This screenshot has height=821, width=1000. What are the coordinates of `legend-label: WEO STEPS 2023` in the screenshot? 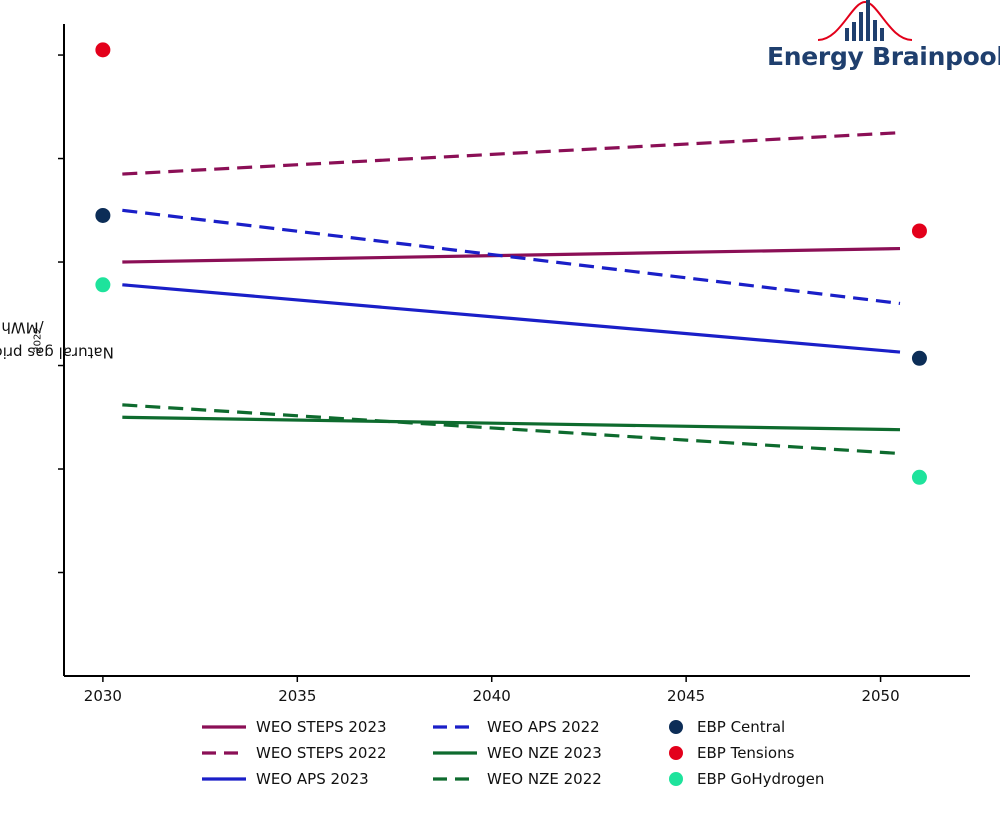 It's located at (321, 727).